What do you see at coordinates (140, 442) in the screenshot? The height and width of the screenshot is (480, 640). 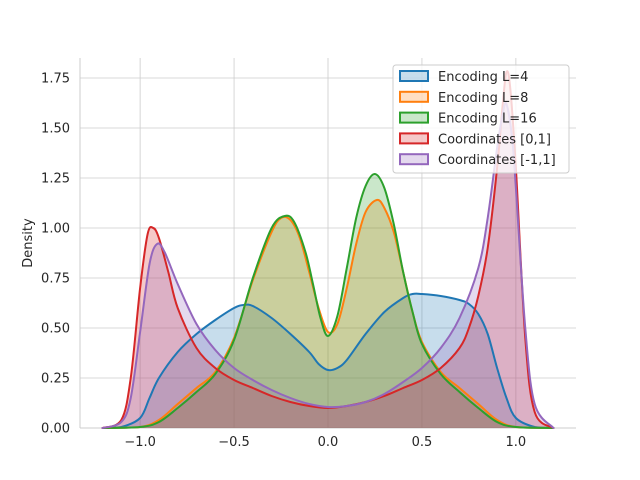 I see `x-tick-label: −1.0` at bounding box center [140, 442].